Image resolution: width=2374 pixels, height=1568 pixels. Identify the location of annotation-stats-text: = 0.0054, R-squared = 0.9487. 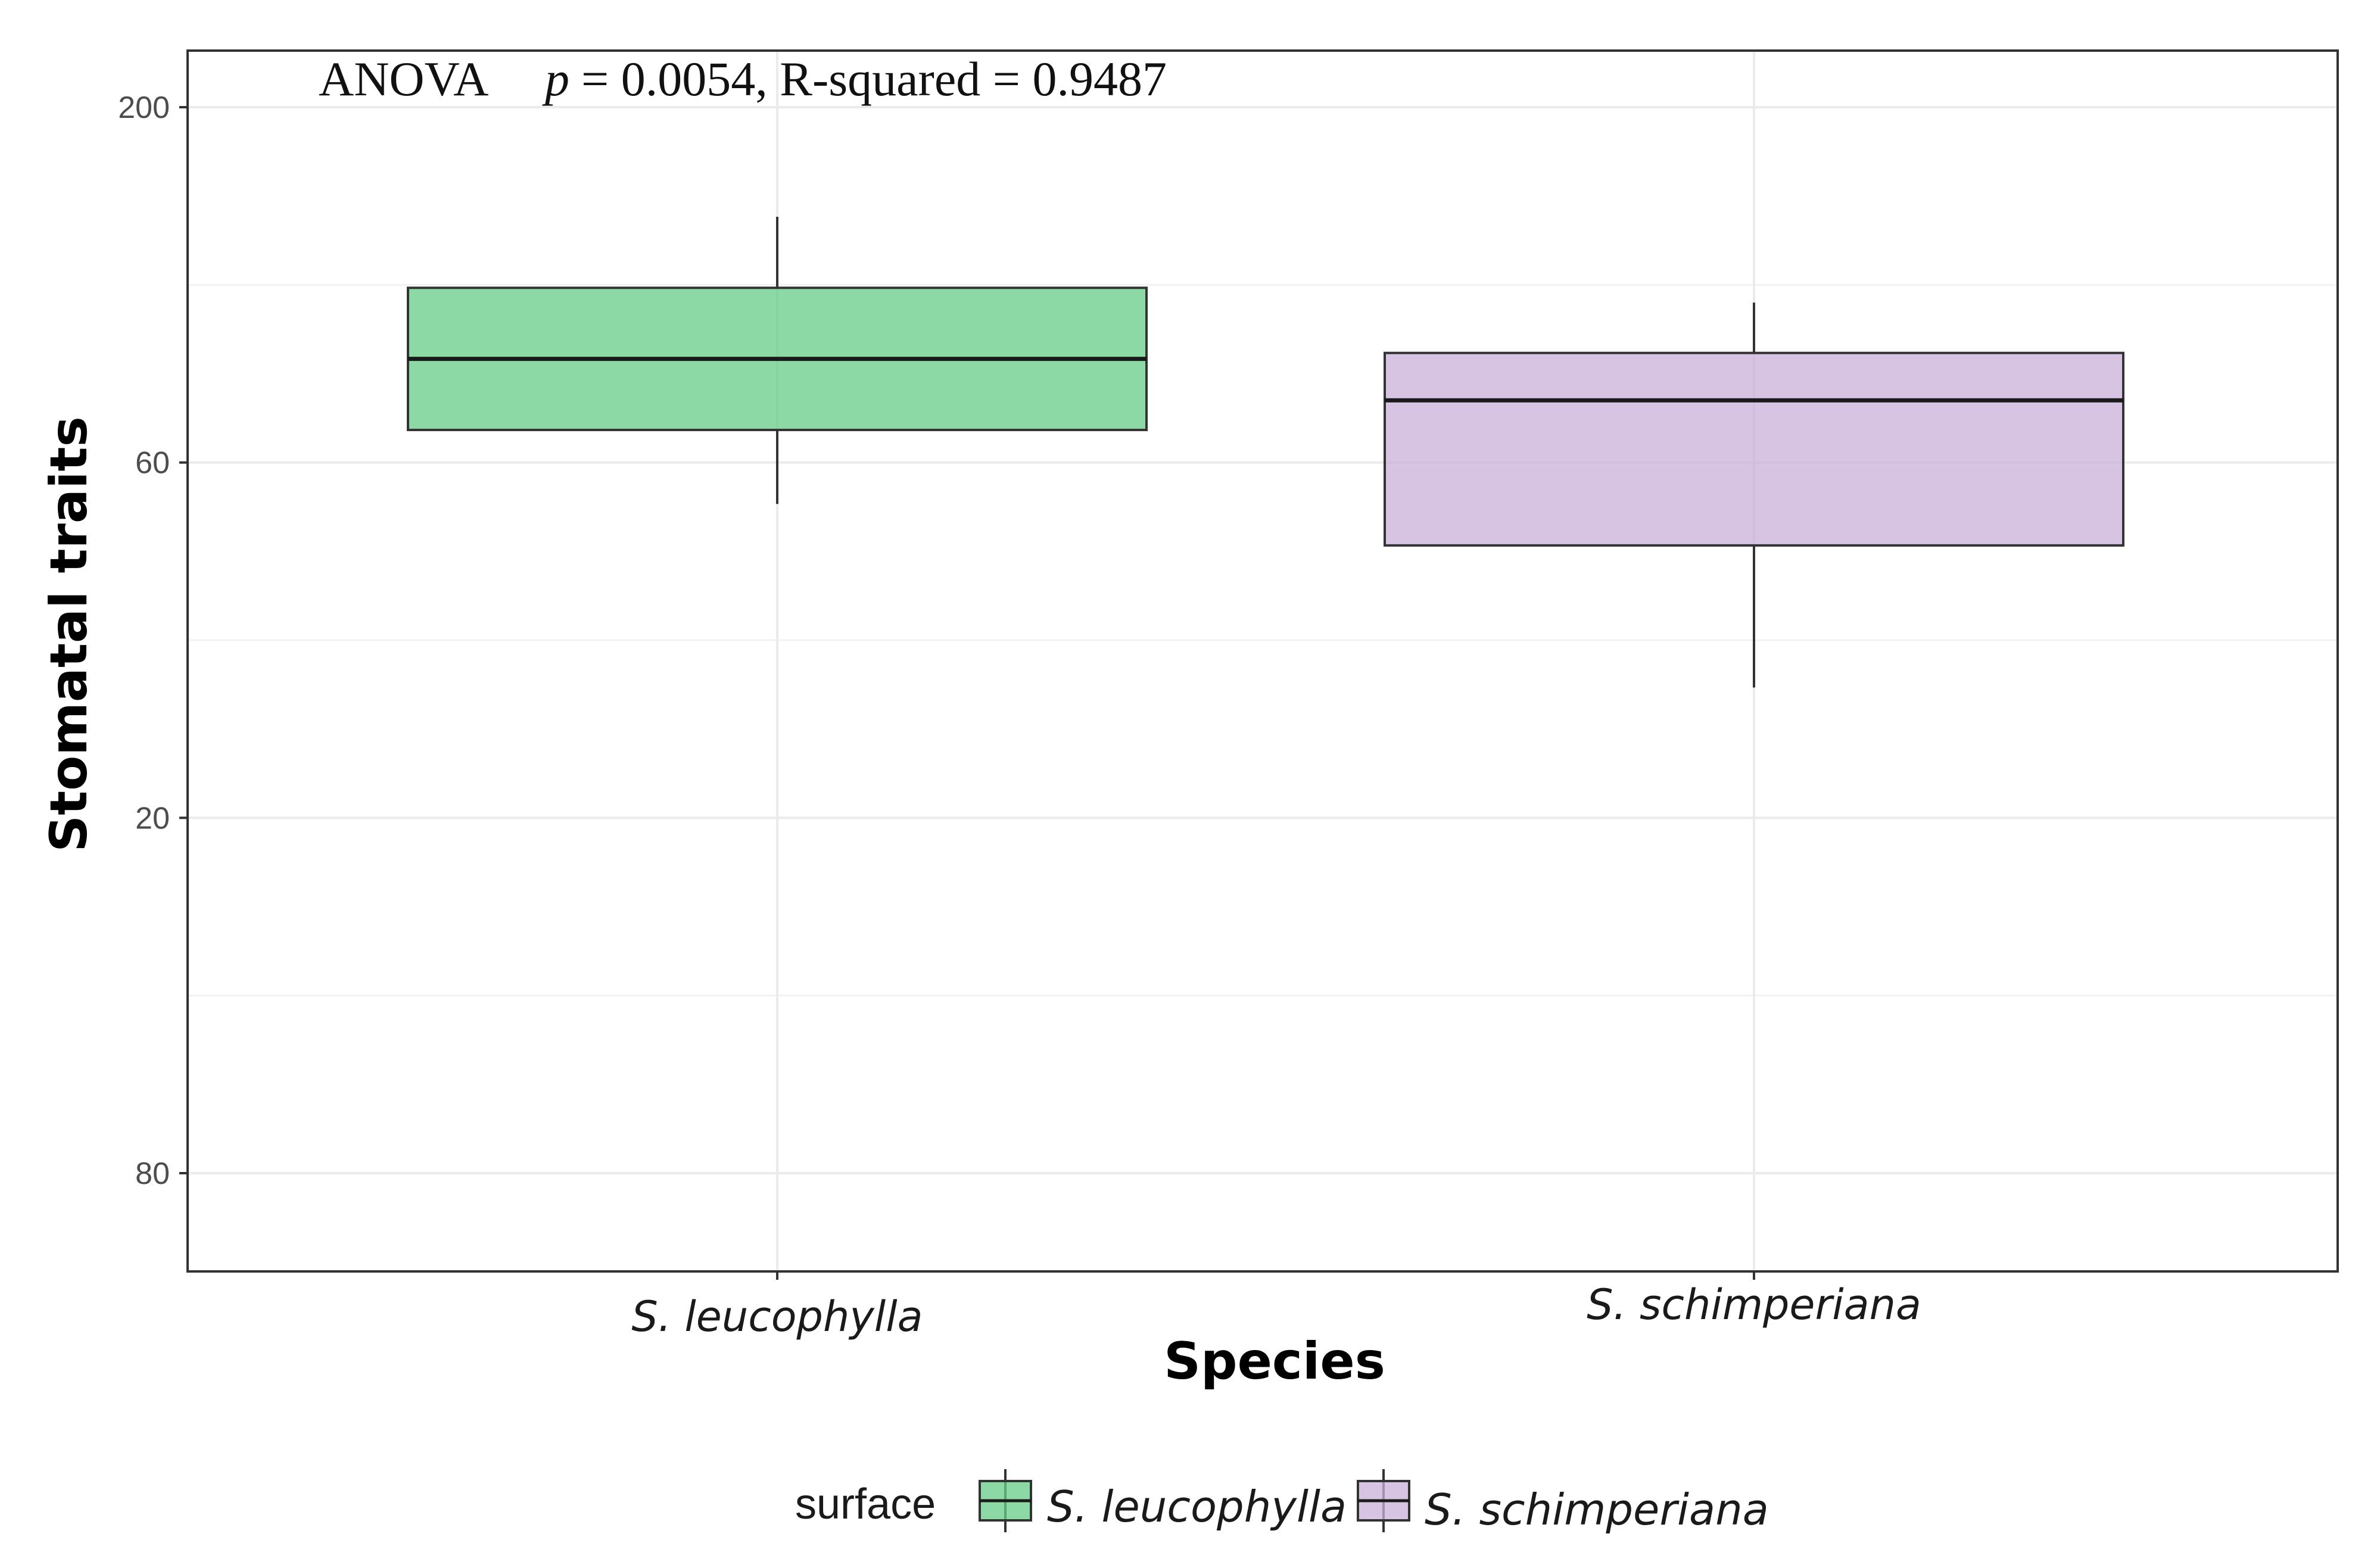
(874, 79).